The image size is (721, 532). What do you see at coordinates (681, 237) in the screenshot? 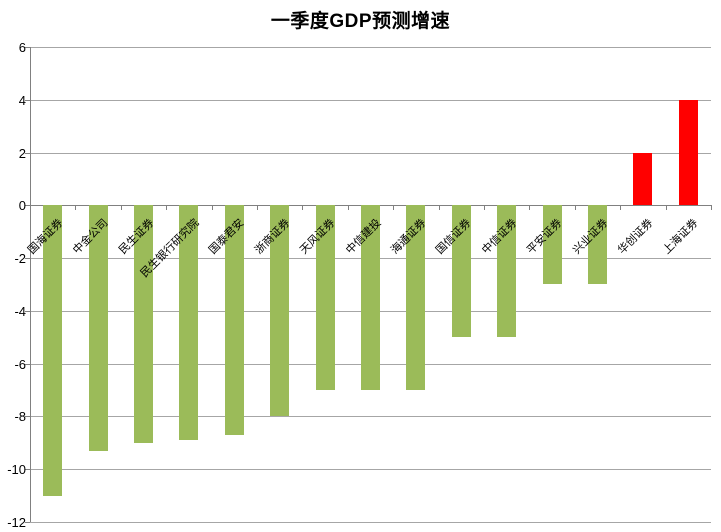
I see `category-label: 上海证券` at bounding box center [681, 237].